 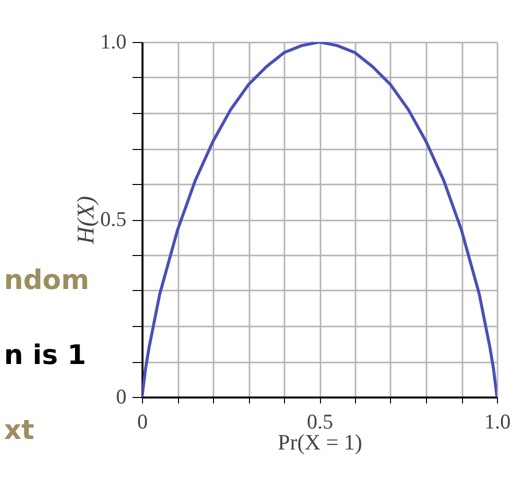 I want to click on y-tick-label: 1.0, so click(x=113, y=42).